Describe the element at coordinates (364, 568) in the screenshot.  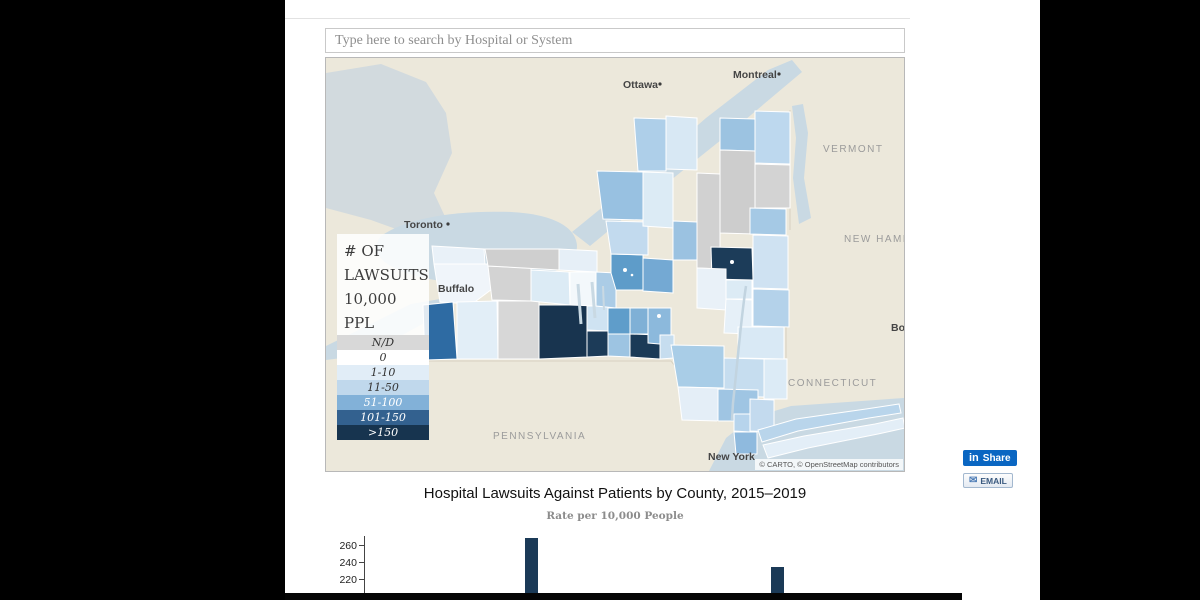
I see `y-axis-line` at that location.